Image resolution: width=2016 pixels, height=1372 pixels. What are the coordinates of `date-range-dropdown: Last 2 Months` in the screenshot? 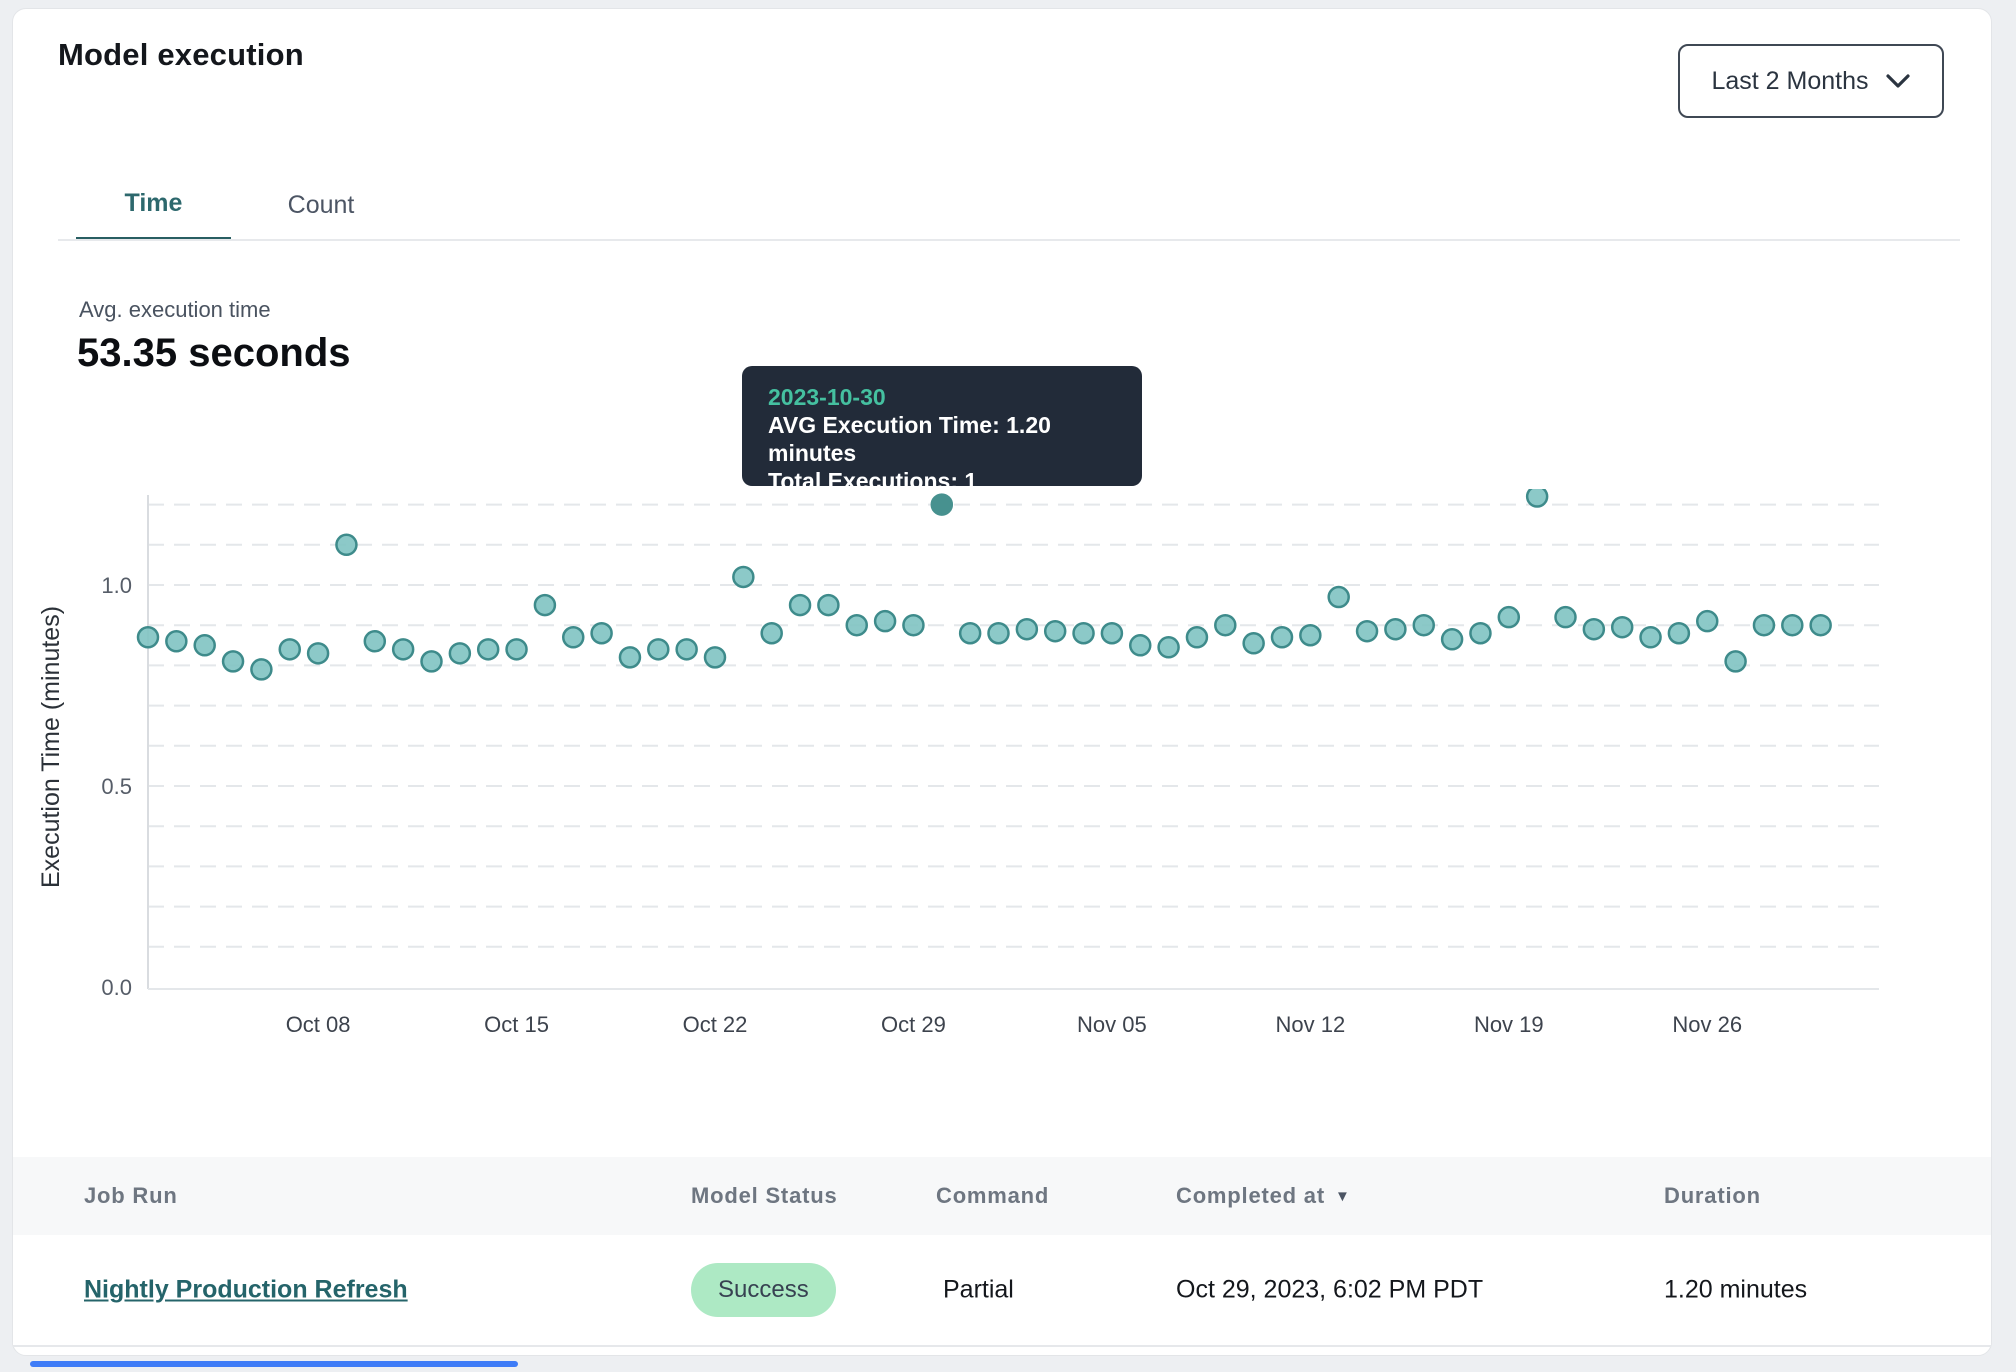 It's located at (1811, 81).